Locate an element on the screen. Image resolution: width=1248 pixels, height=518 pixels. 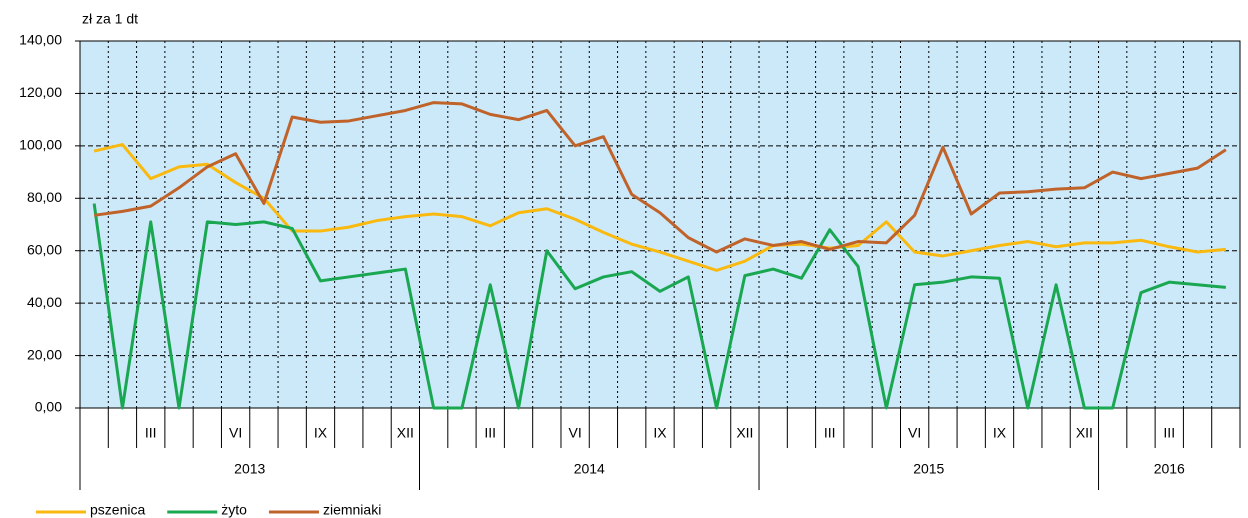
year-label: 2014 is located at coordinates (589, 469).